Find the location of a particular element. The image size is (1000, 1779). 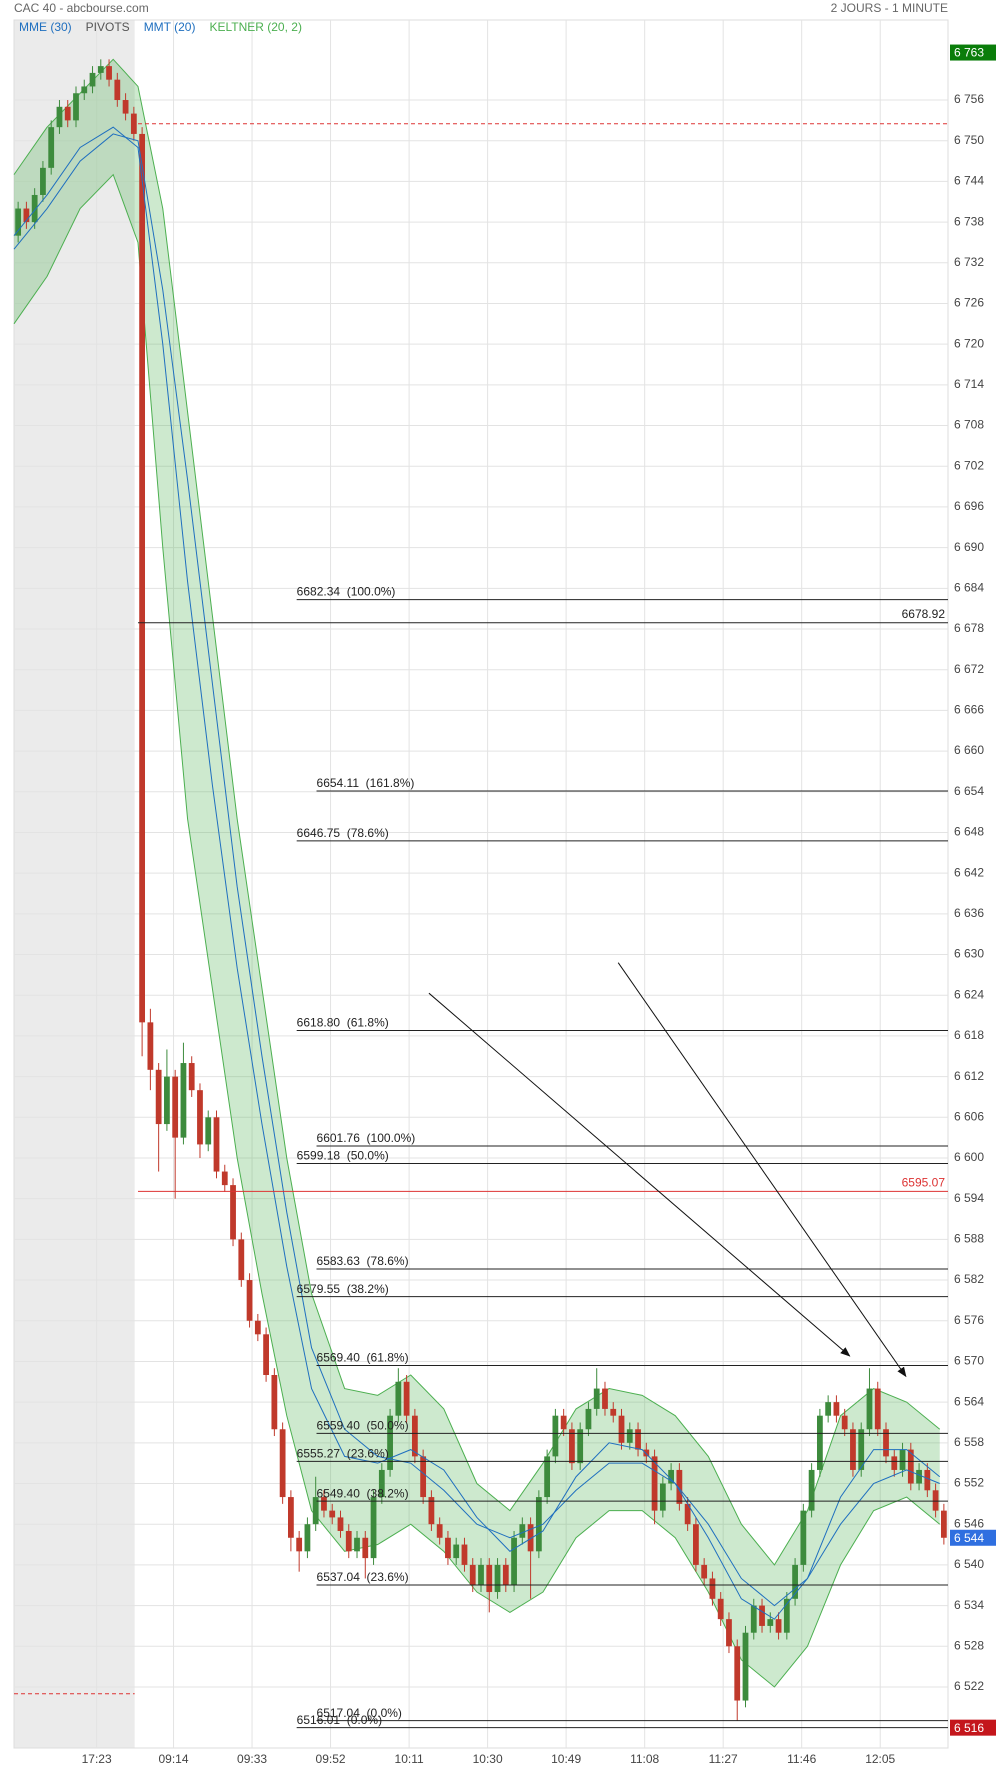

y-tick-label: 6 588 is located at coordinates (969, 1239).